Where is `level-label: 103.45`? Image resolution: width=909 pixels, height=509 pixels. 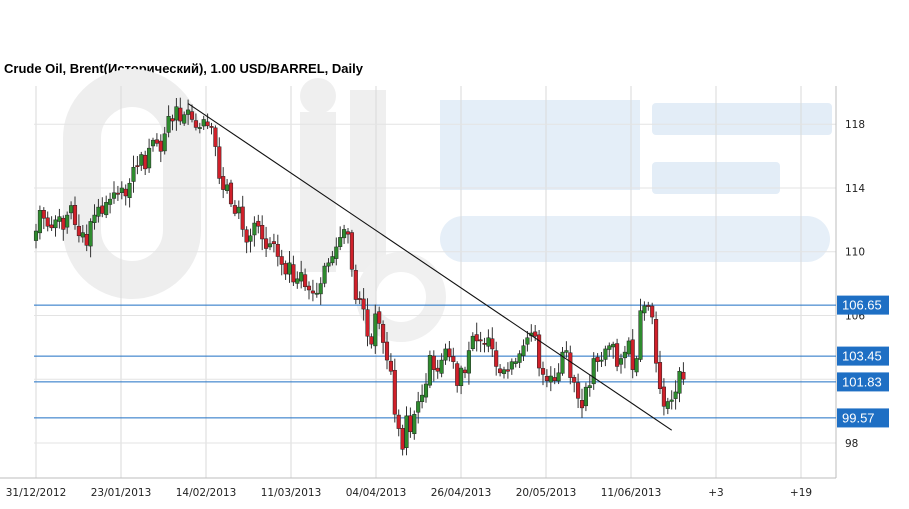 level-label: 103.45 is located at coordinates (862, 356).